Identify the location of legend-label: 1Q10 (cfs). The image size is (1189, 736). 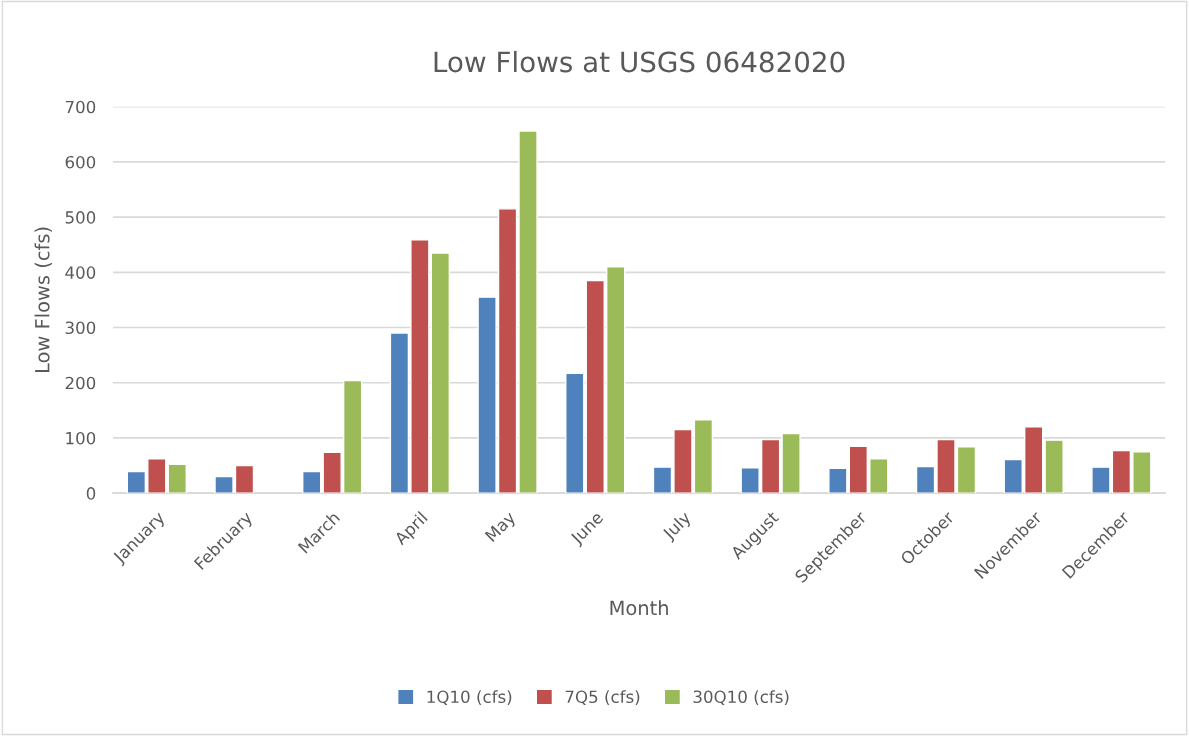
(469, 698).